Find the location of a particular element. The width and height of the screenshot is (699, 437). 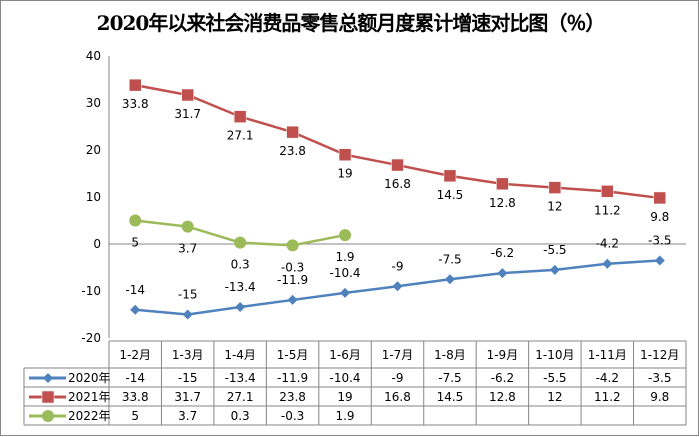

table-cell: -4.2 is located at coordinates (607, 378).